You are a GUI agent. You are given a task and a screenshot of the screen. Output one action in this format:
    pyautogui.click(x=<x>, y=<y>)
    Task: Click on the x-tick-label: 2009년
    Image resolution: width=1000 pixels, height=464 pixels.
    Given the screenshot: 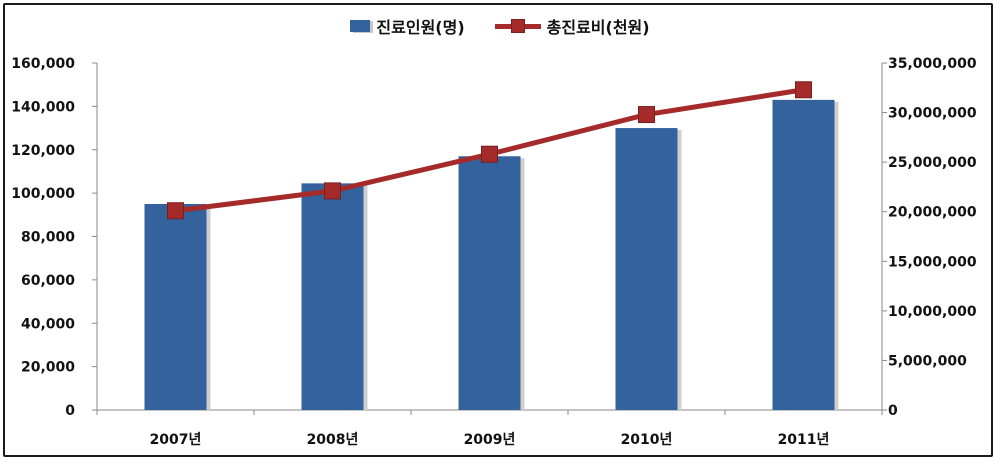 What is the action you would take?
    pyautogui.click(x=490, y=440)
    